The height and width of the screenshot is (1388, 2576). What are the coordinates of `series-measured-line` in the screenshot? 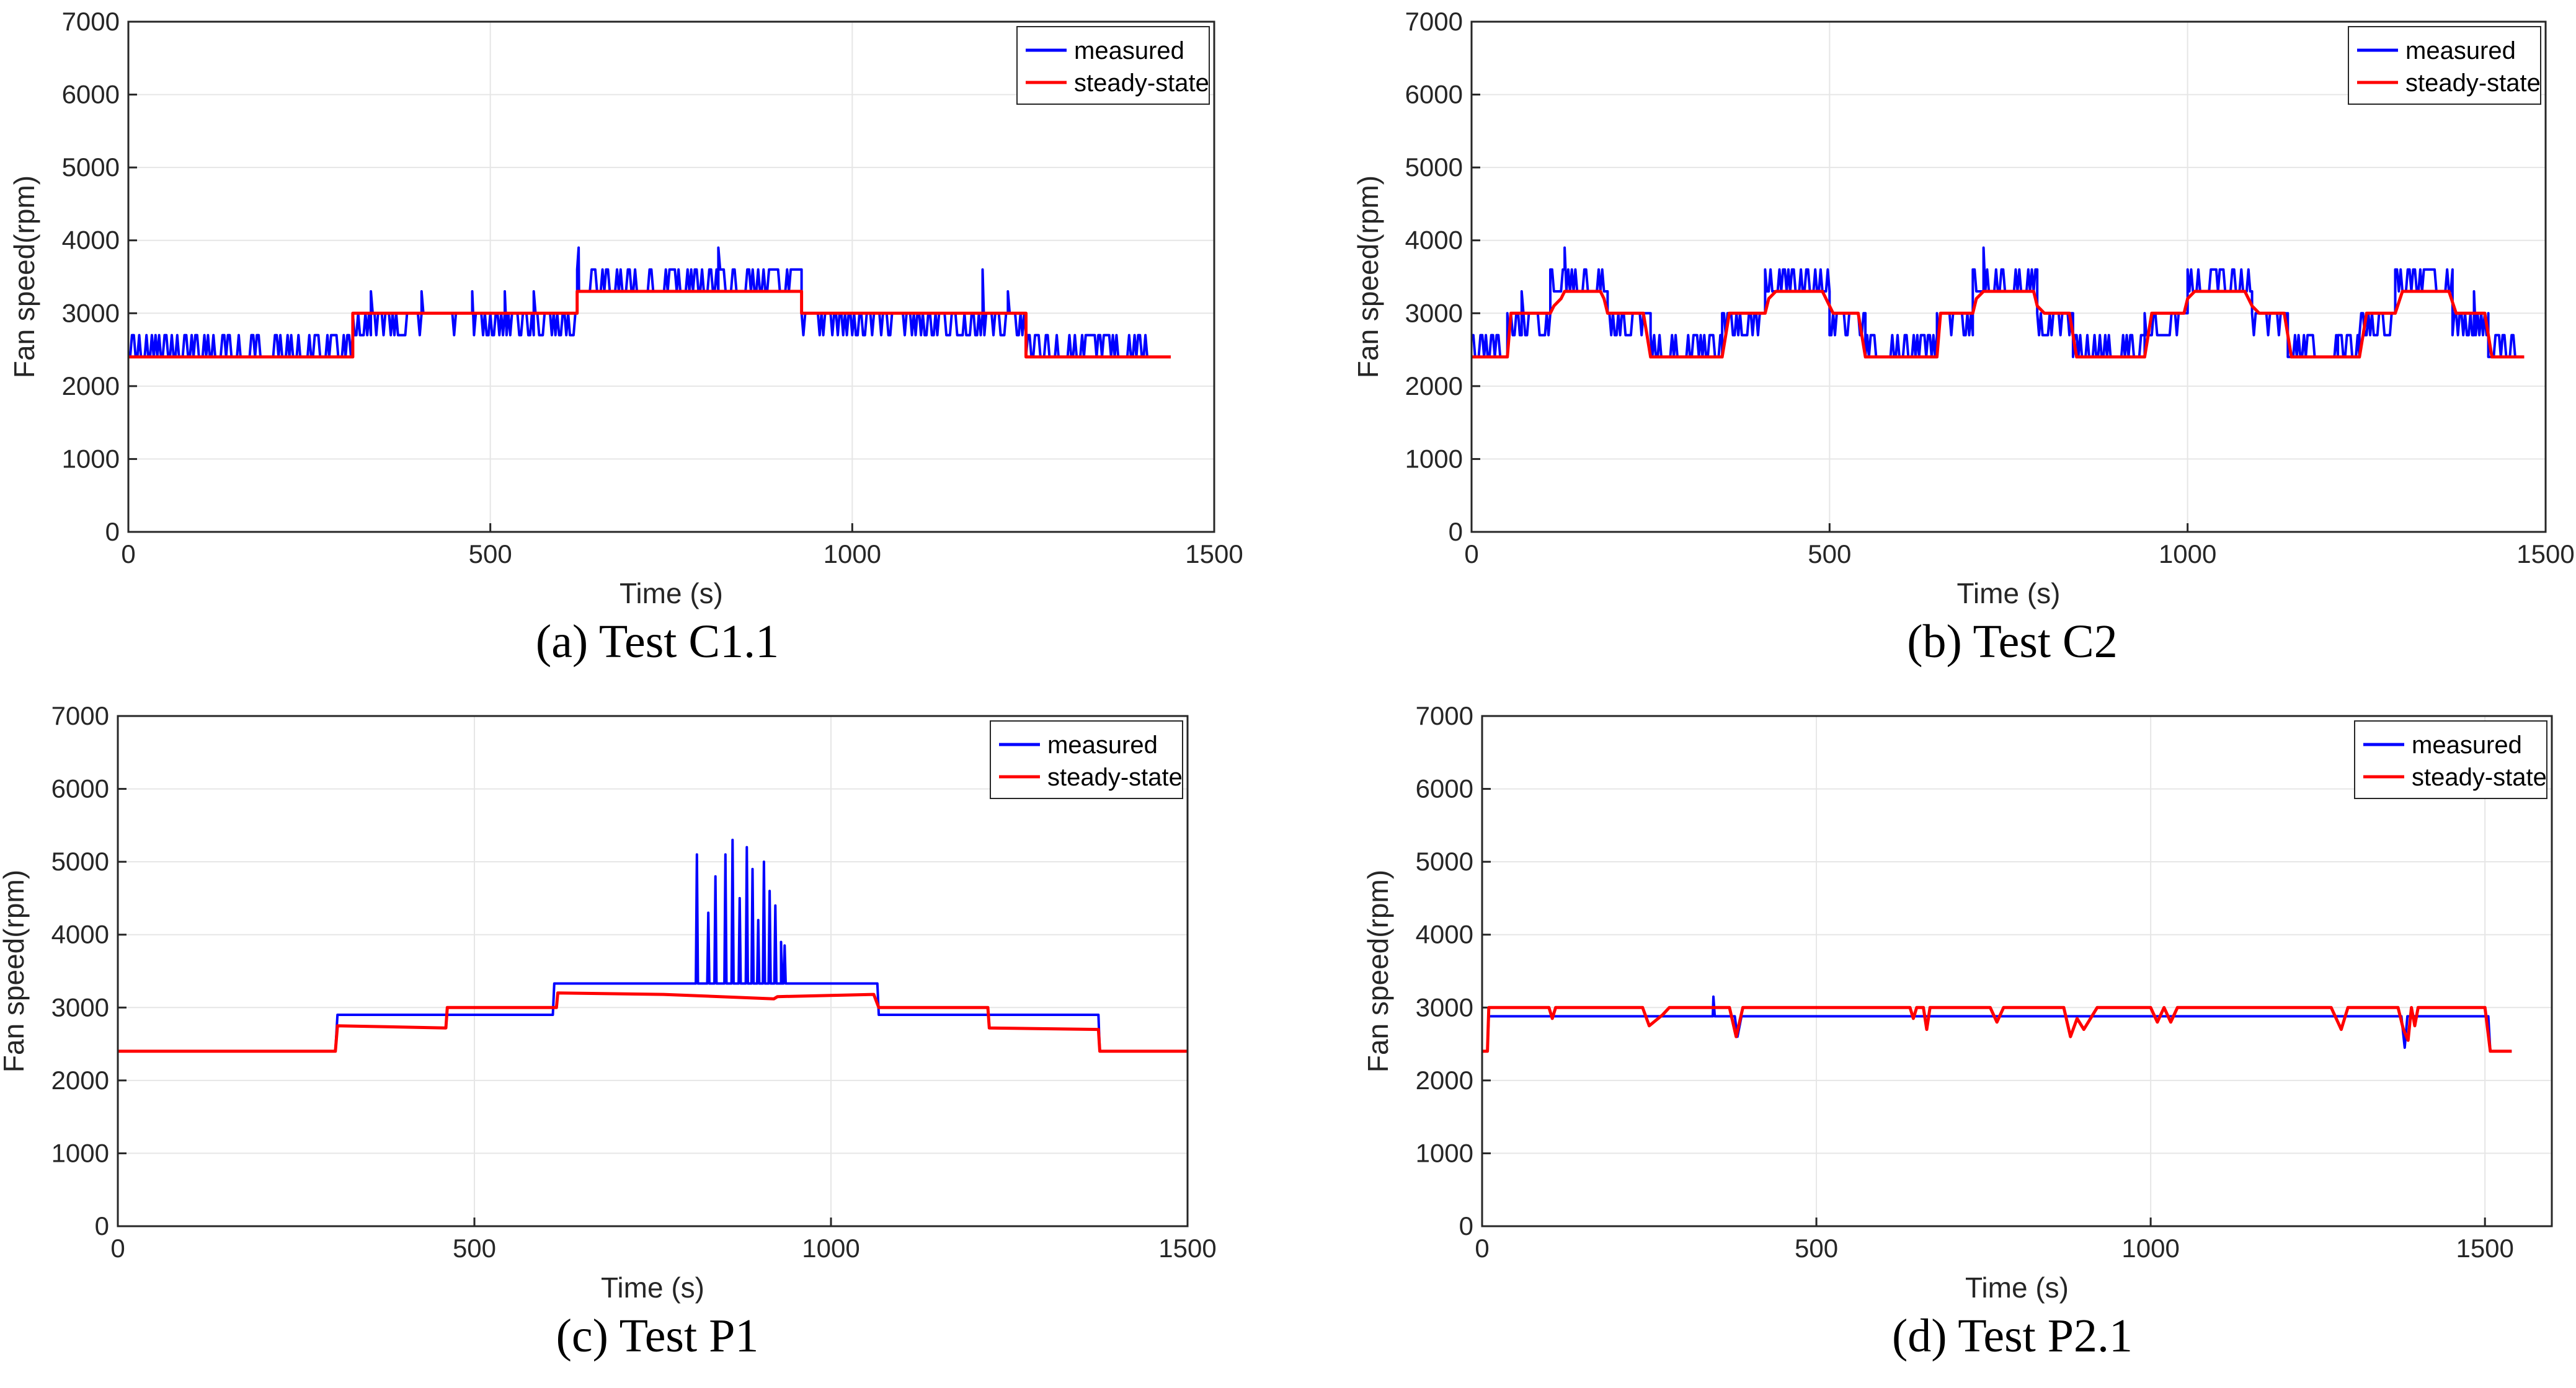 It's located at (653, 945).